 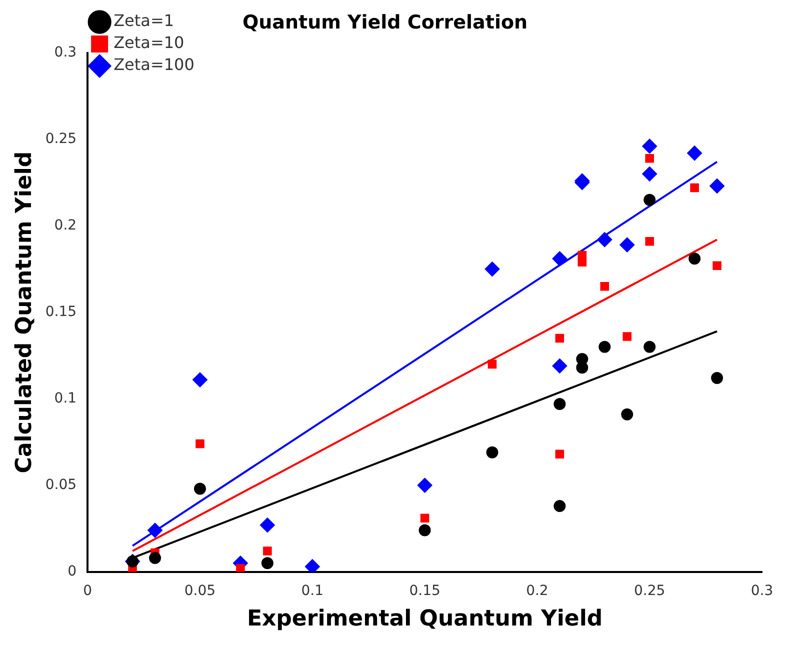 I want to click on x-tick-label: 0.2, so click(x=537, y=590).